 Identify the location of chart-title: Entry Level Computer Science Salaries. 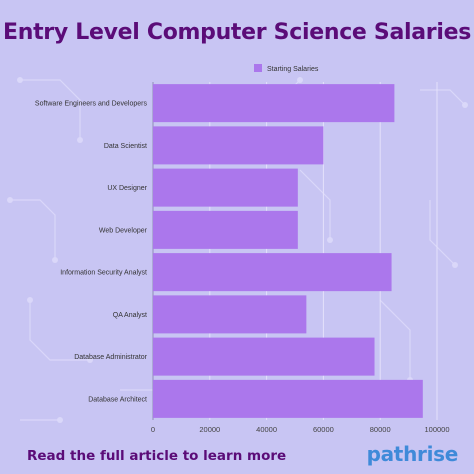
(236, 32).